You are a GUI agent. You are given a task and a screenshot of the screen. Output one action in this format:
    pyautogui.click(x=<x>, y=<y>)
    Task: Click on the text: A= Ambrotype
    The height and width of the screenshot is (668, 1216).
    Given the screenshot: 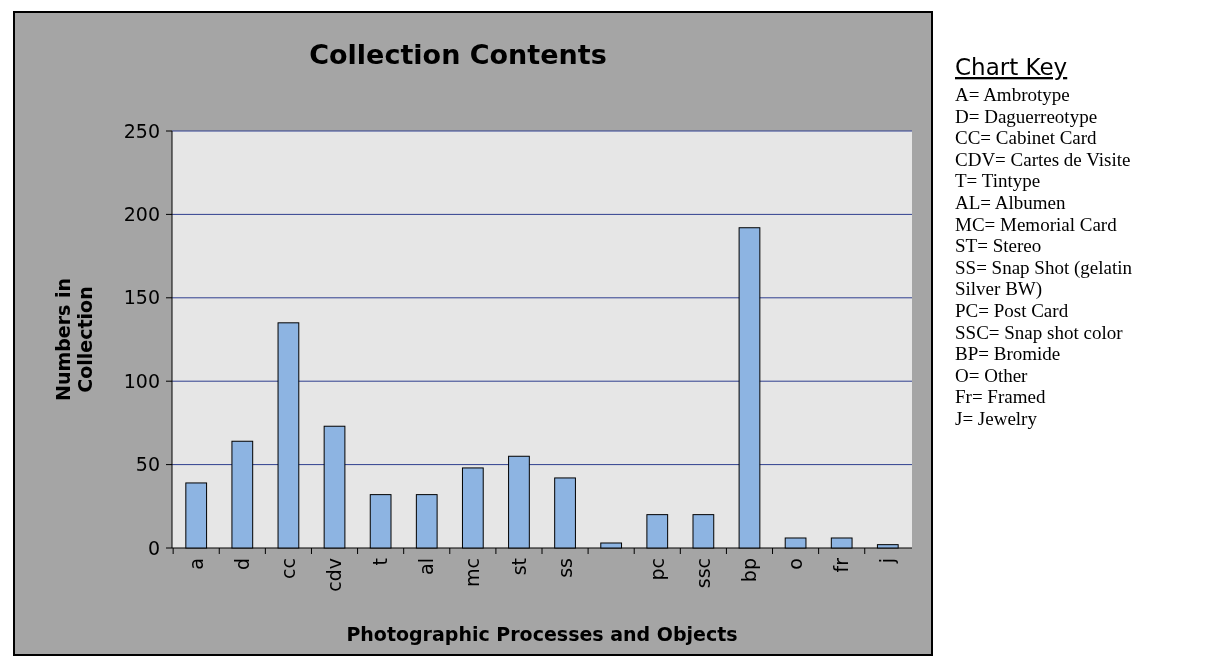 What is the action you would take?
    pyautogui.click(x=1012, y=94)
    